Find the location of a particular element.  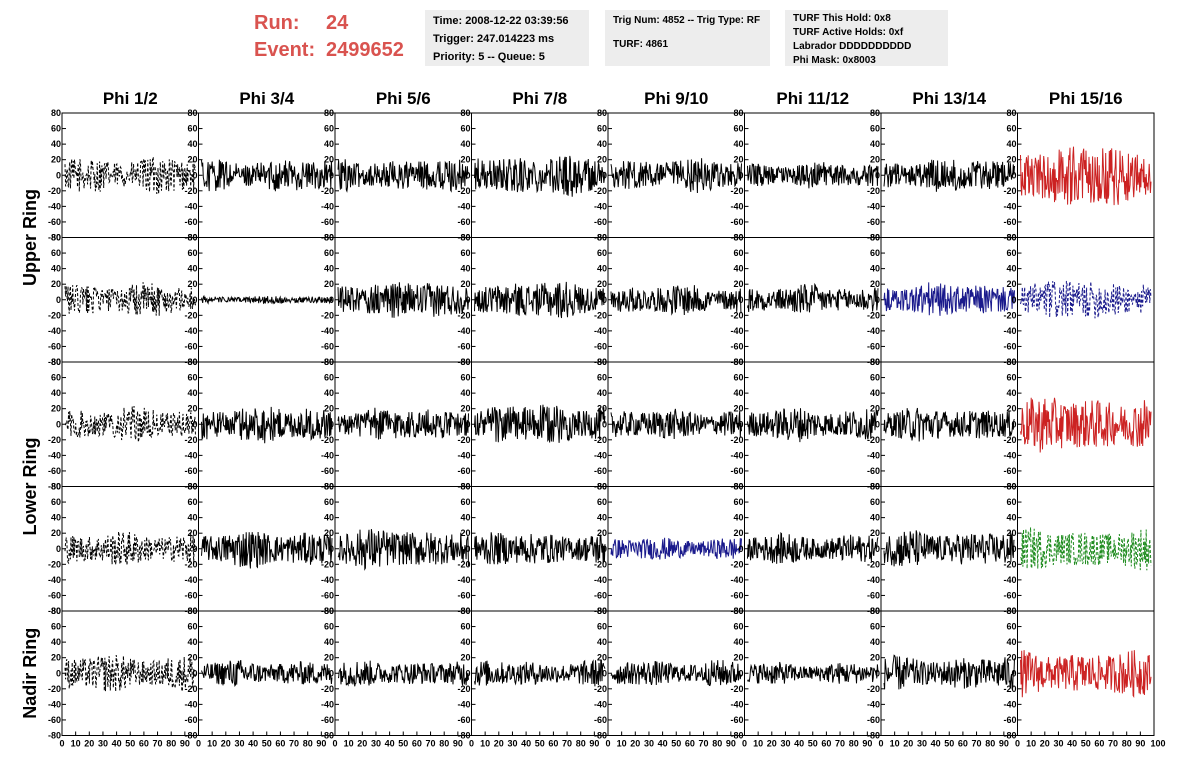

phi-mask-line: Phi Mask: 0x8003 is located at coordinates (834, 60).